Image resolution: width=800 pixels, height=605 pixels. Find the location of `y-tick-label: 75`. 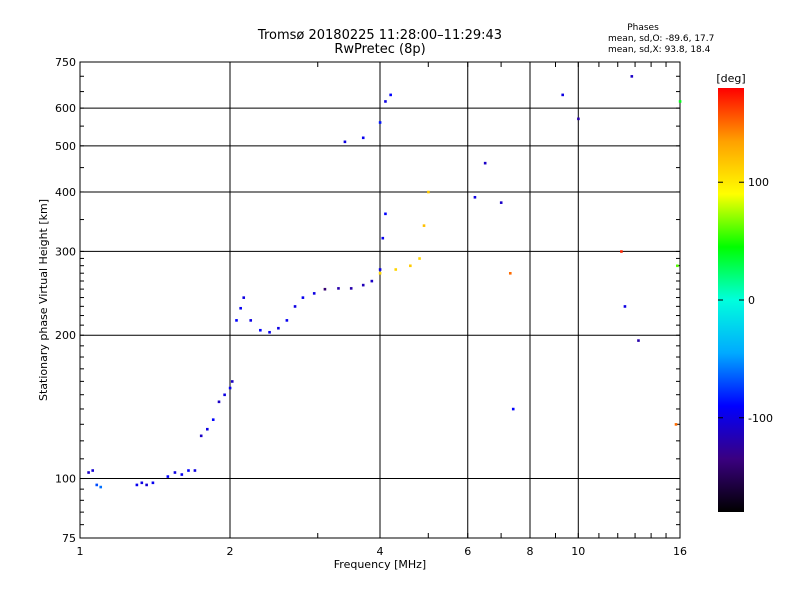

y-tick-label: 75 is located at coordinates (69, 538).